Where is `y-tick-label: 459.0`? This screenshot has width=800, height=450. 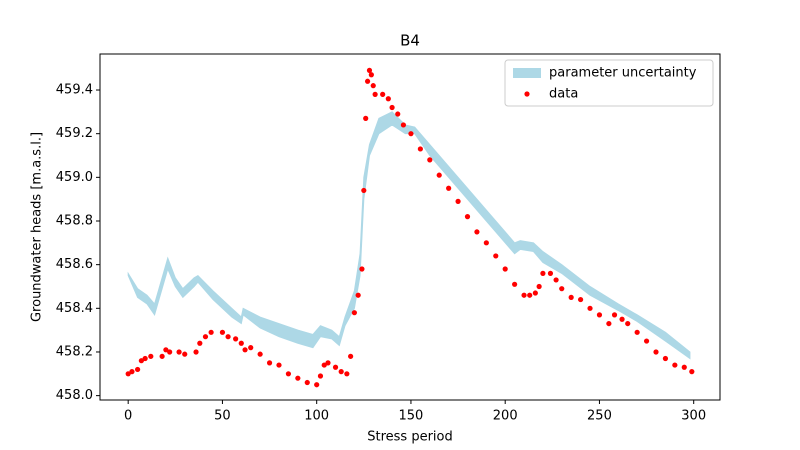
y-tick-label: 459.0 is located at coordinates (74, 177).